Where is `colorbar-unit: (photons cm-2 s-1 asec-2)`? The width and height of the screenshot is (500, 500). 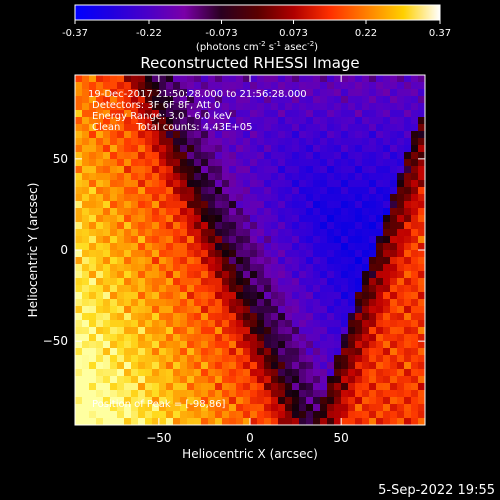
colorbar-unit: (photons cm-2 s-1 asec-2) is located at coordinates (257, 46).